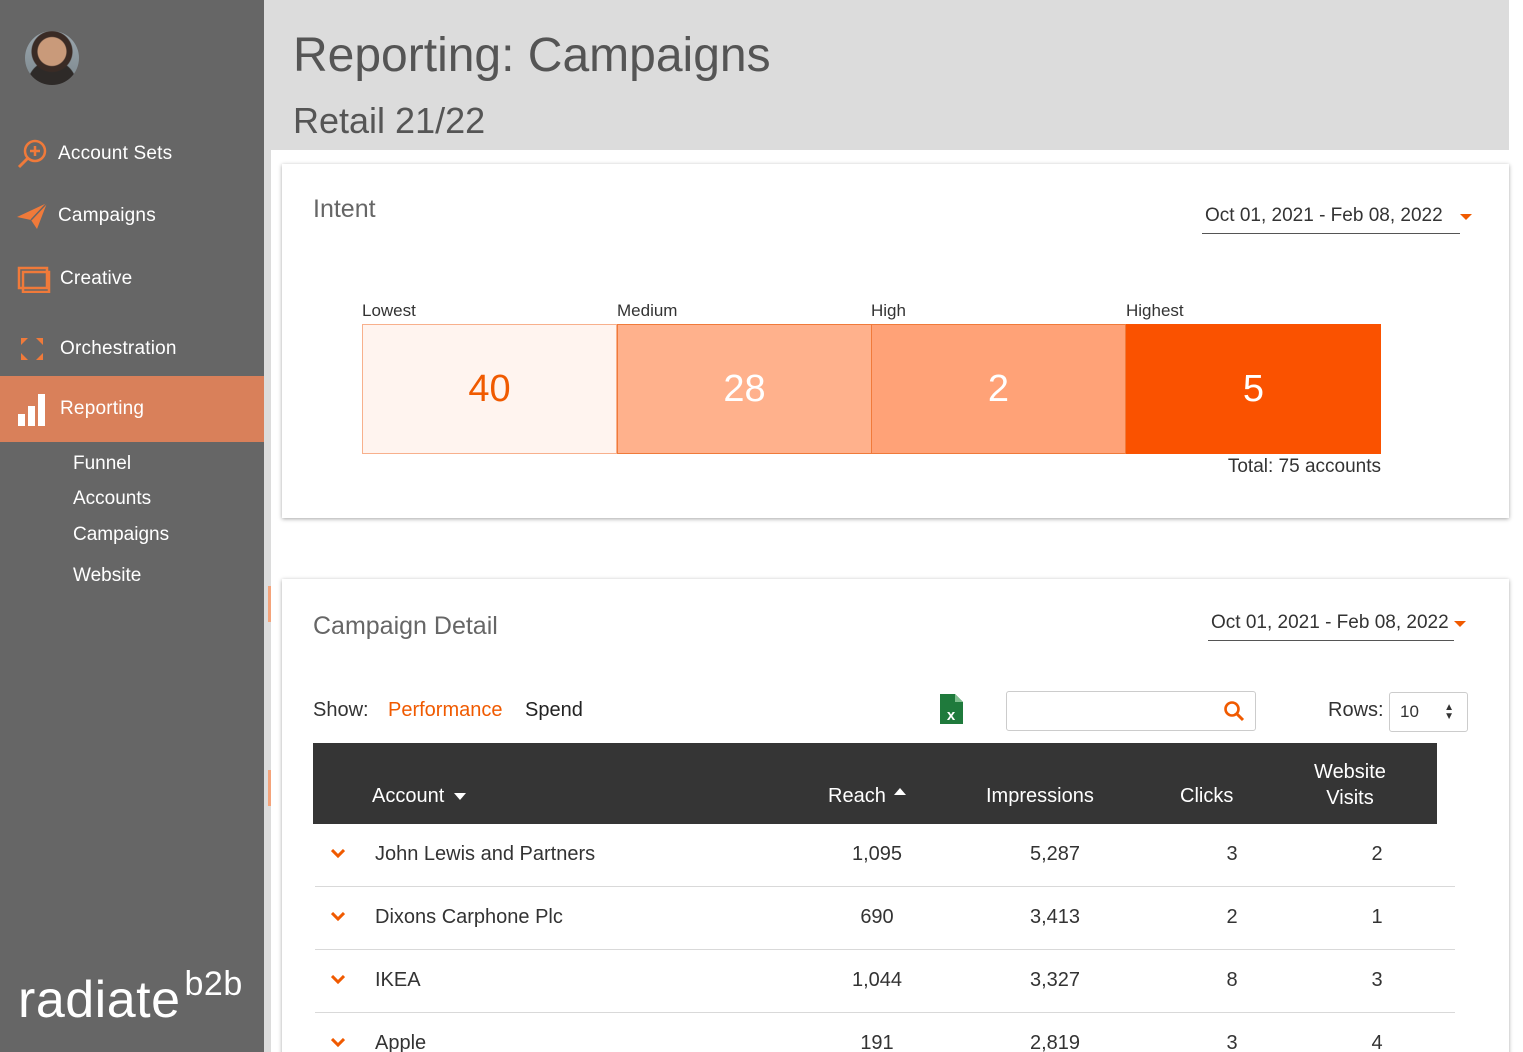 The height and width of the screenshot is (1052, 1523). Describe the element at coordinates (1055, 854) in the screenshot. I see `cell-impressions: 5,287` at that location.